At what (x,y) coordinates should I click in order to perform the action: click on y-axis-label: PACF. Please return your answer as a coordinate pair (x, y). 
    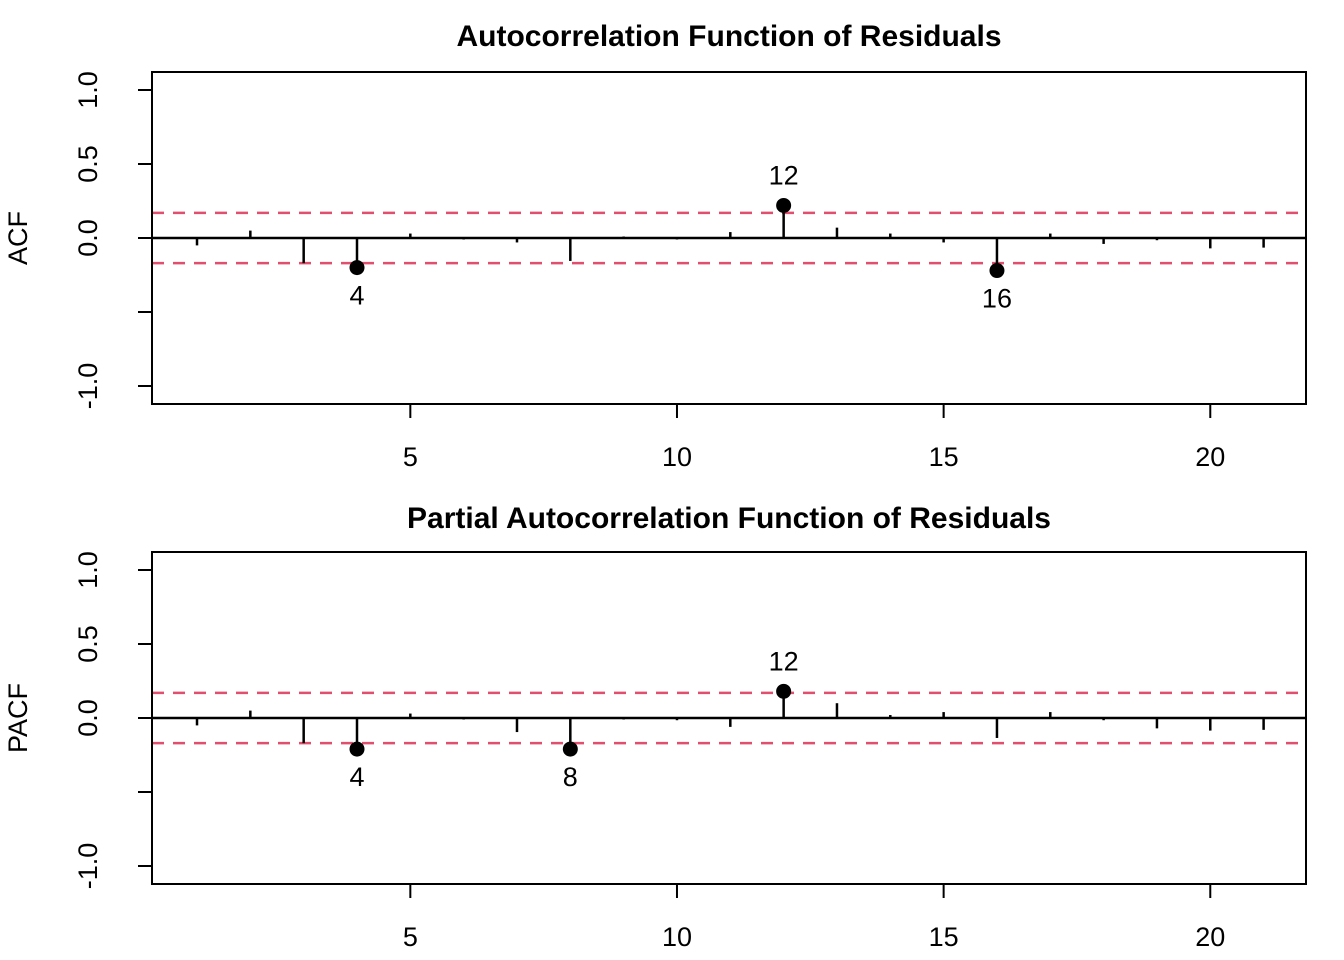
    Looking at the image, I should click on (18, 718).